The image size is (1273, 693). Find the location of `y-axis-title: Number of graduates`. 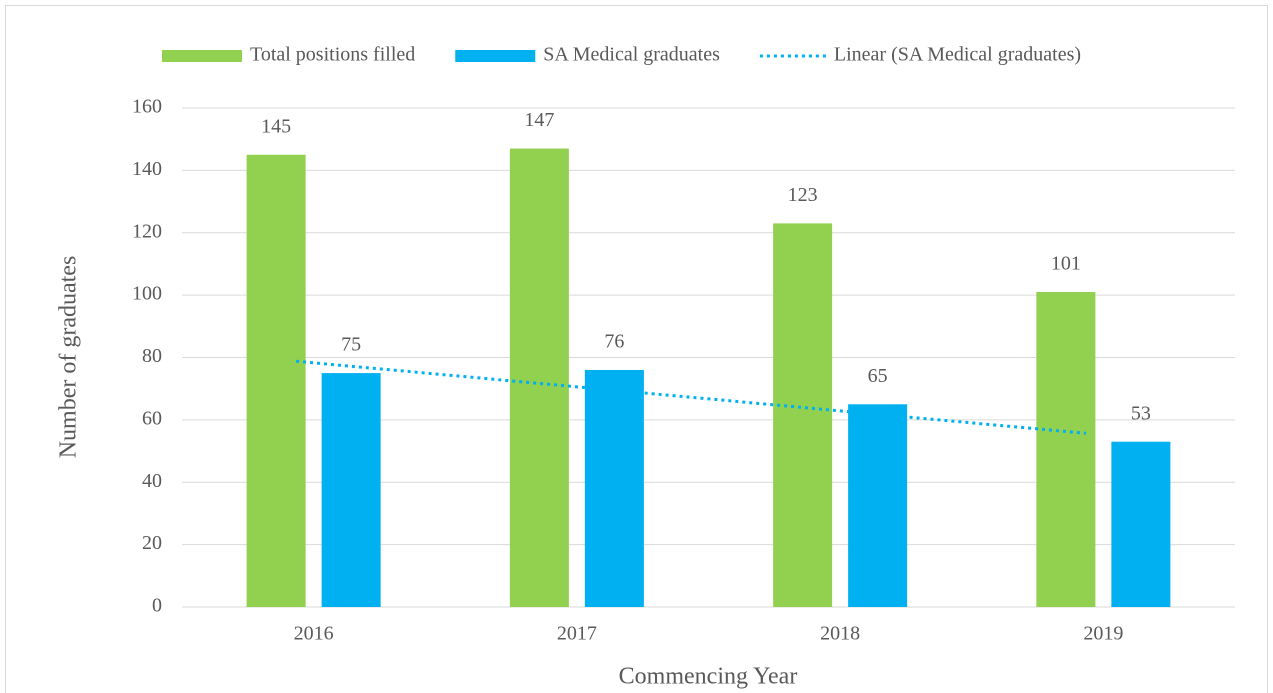

y-axis-title: Number of graduates is located at coordinates (69, 357).